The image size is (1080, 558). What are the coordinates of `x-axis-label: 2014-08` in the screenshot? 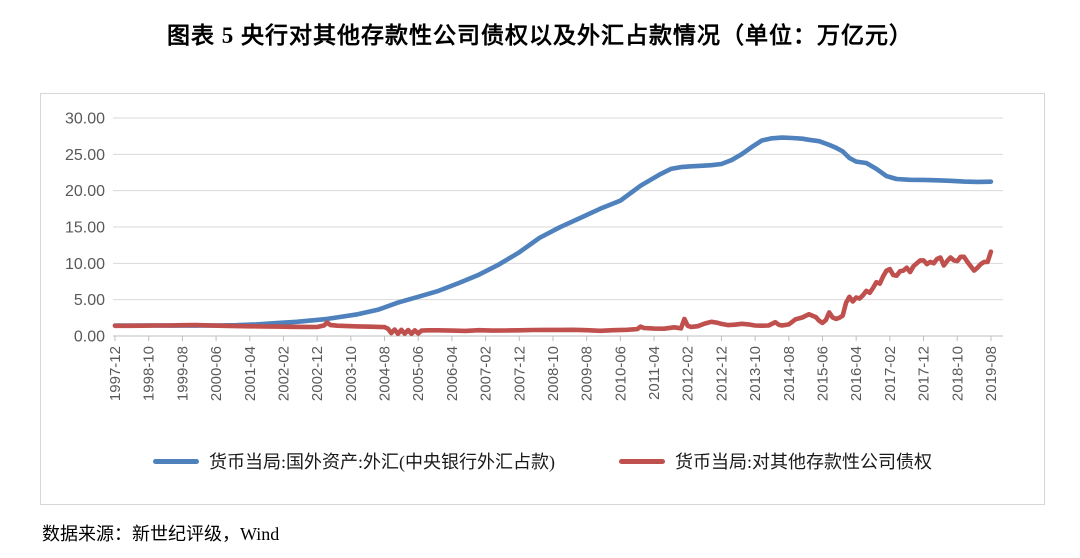 It's located at (789, 373).